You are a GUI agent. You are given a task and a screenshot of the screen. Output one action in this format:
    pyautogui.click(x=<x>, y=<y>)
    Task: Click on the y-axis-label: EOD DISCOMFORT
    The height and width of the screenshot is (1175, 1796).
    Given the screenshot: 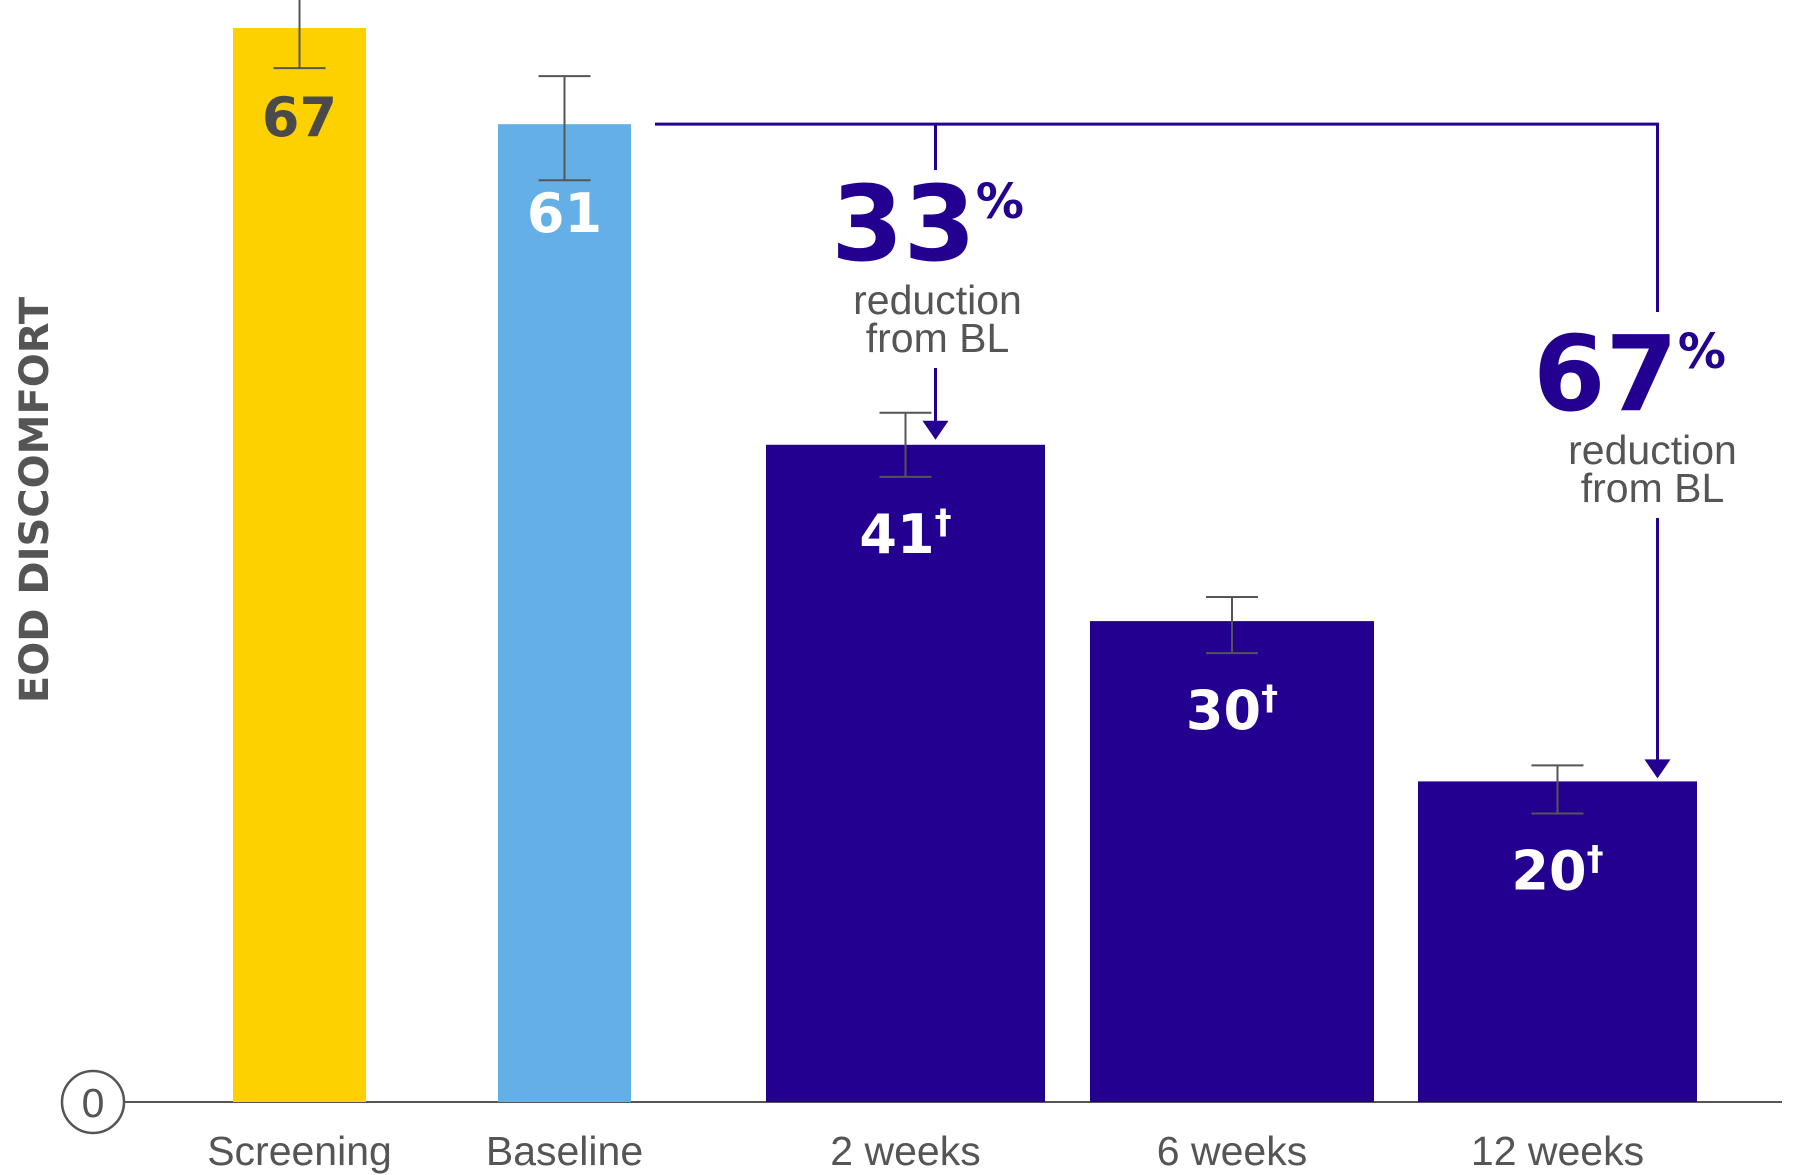 What is the action you would take?
    pyautogui.click(x=35, y=499)
    